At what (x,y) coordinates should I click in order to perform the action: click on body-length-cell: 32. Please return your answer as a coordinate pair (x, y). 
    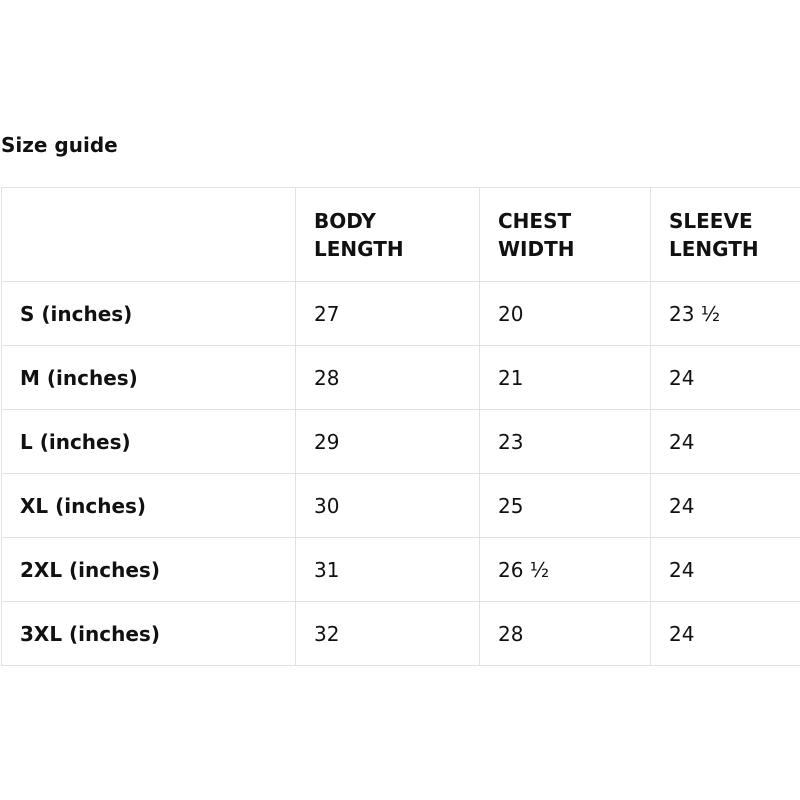
    Looking at the image, I should click on (387, 633).